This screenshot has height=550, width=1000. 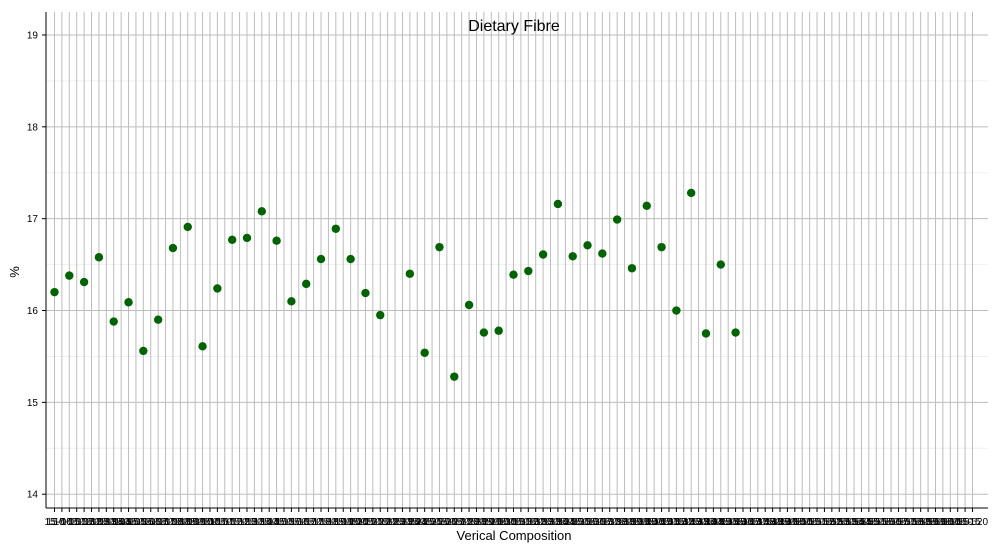 I want to click on x-tick-label: 15-220, so click(x=381, y=522).